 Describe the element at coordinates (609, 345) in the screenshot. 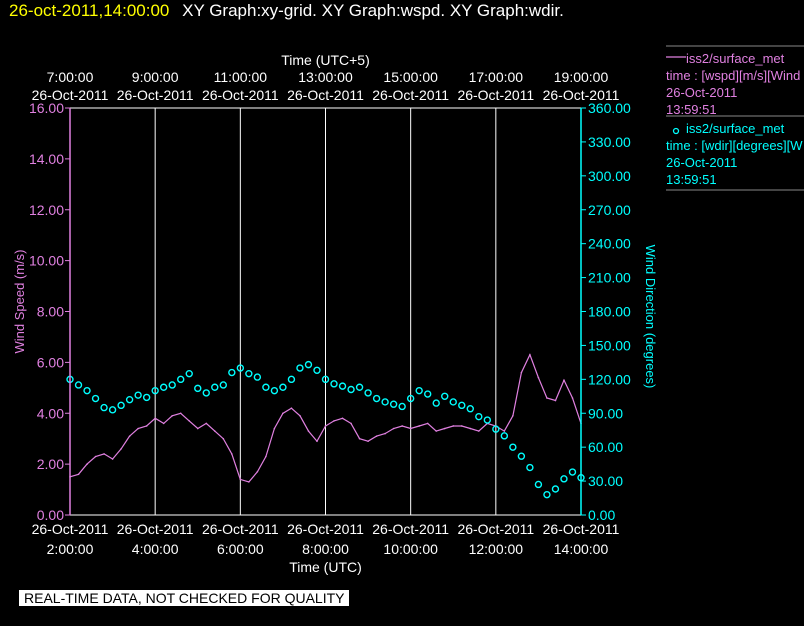

I see `right-tick-label: 150.00` at that location.